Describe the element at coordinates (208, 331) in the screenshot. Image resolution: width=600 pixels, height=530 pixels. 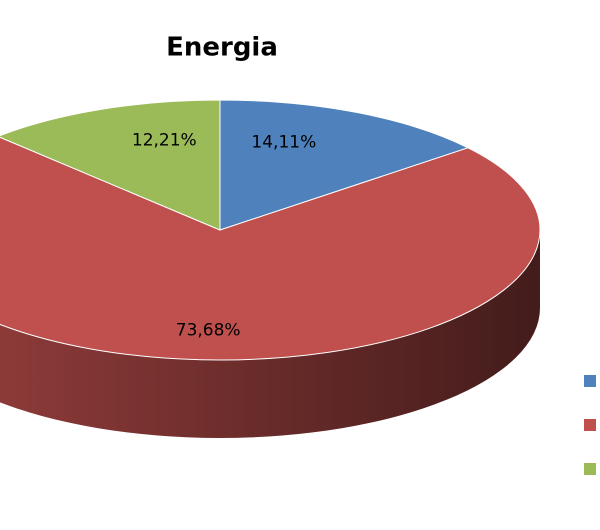
I see `data-label: 73,68%` at that location.